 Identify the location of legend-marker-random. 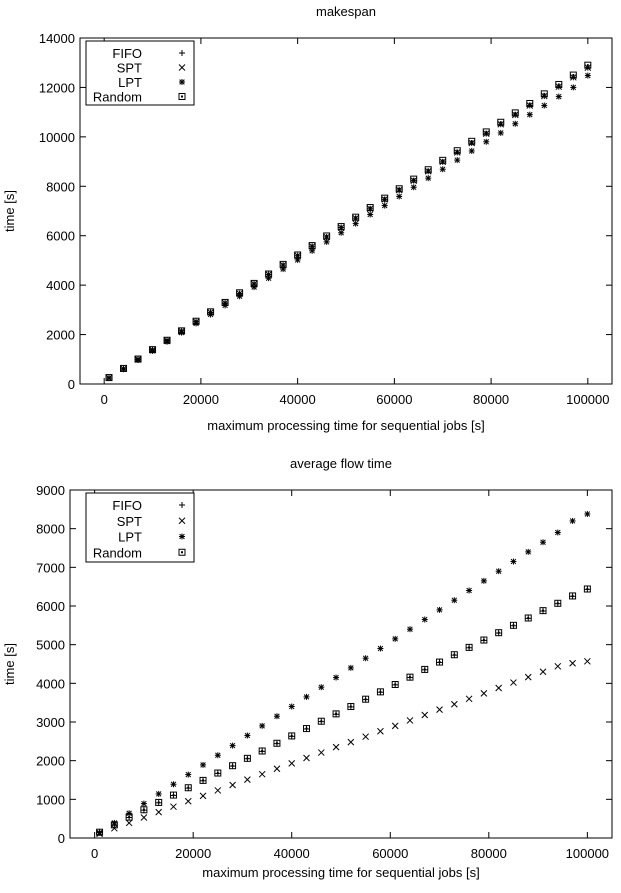
(182, 96).